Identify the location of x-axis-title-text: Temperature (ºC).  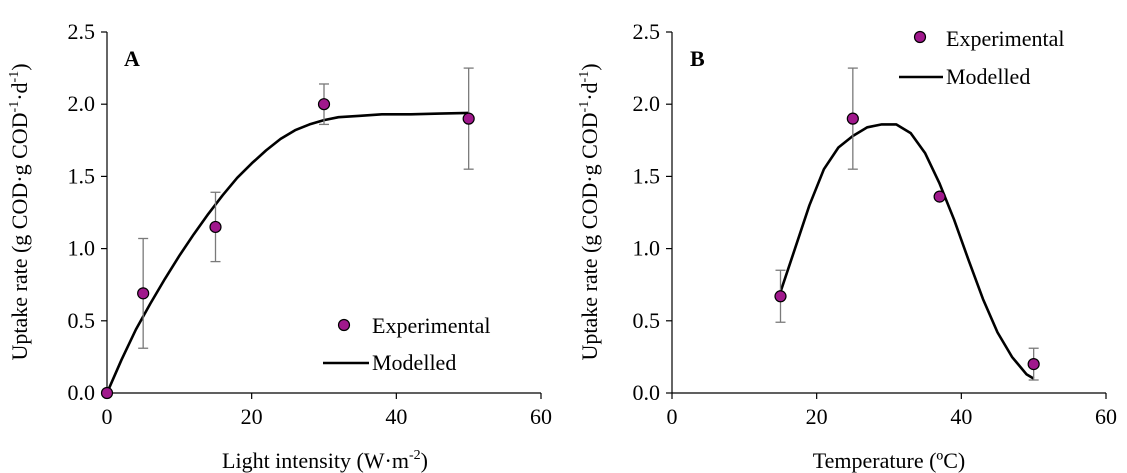
(889, 460).